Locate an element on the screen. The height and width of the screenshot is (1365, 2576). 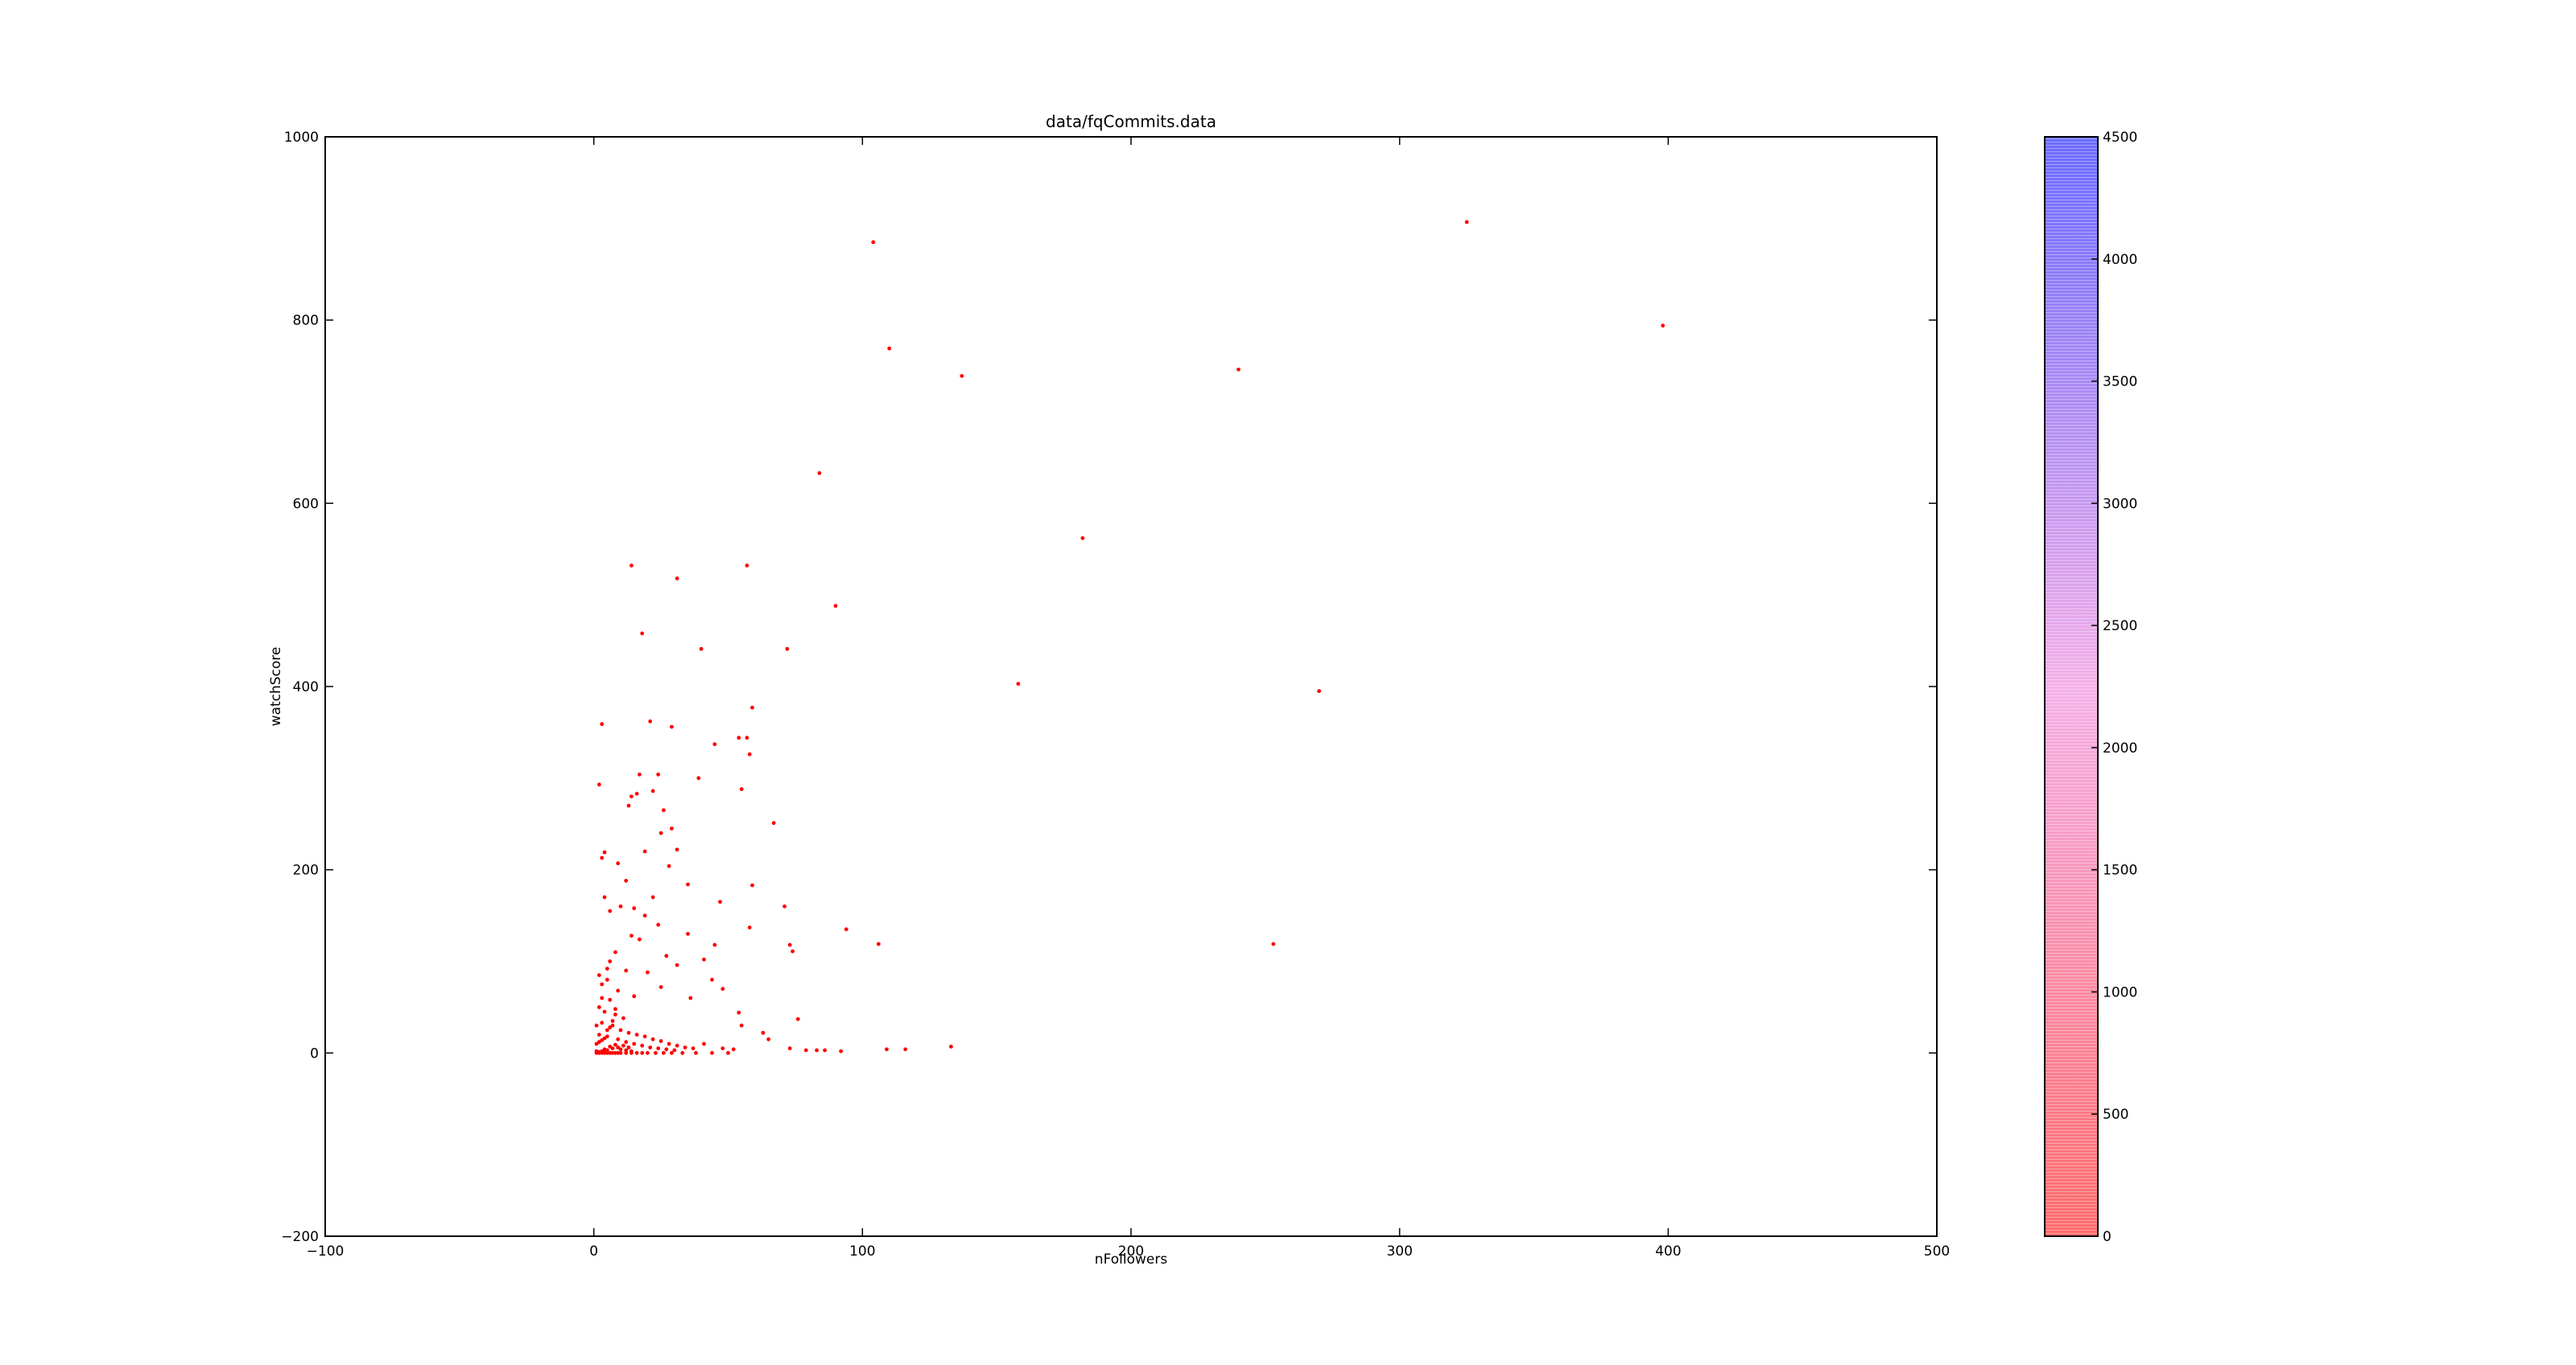
colorbar-tick-label: 4500 is located at coordinates (2120, 138).